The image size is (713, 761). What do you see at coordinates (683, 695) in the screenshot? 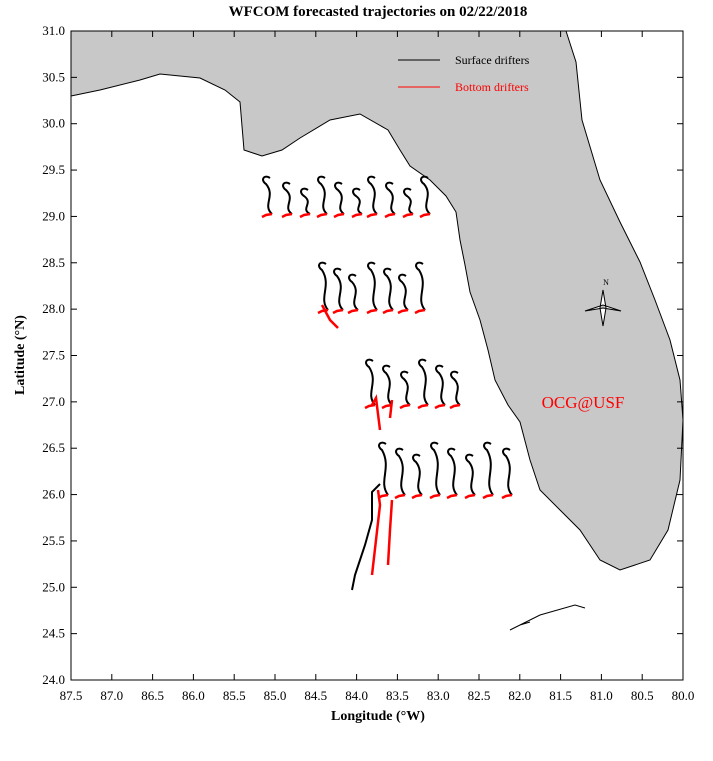
I see `x-tick-label: 80.0` at bounding box center [683, 695].